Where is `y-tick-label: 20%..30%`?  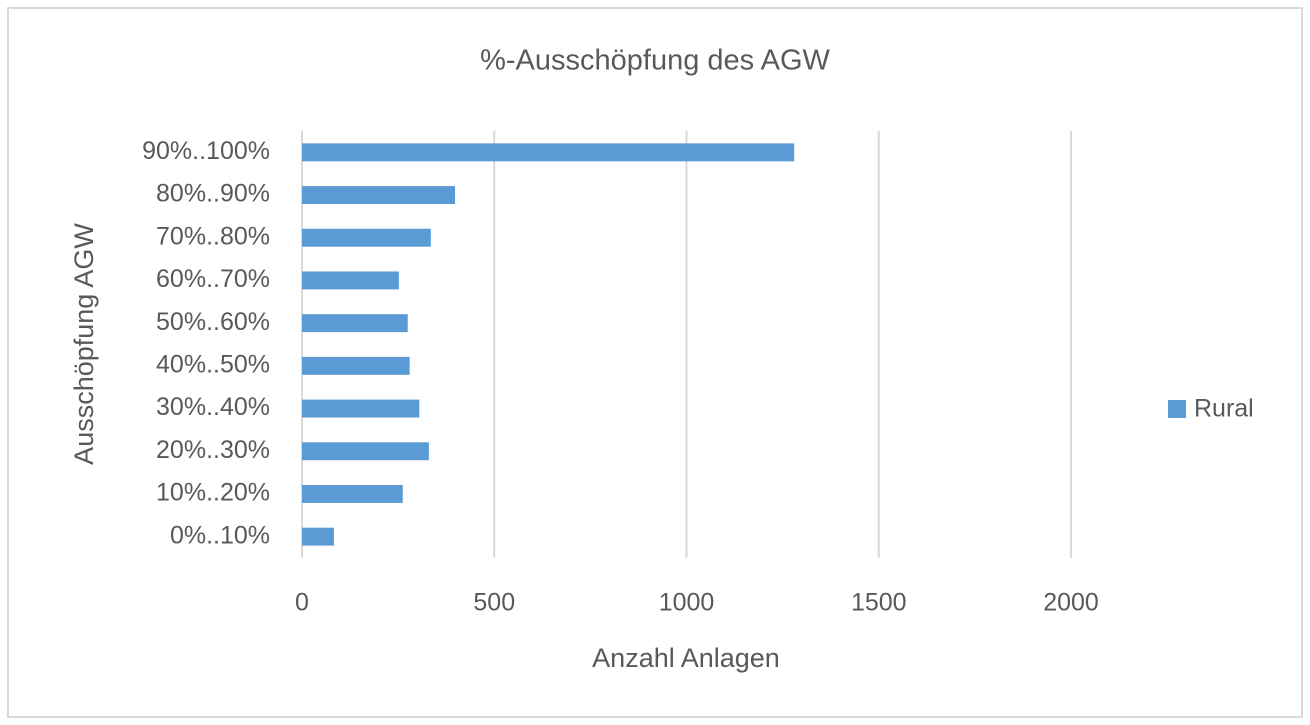
y-tick-label: 20%..30% is located at coordinates (213, 450).